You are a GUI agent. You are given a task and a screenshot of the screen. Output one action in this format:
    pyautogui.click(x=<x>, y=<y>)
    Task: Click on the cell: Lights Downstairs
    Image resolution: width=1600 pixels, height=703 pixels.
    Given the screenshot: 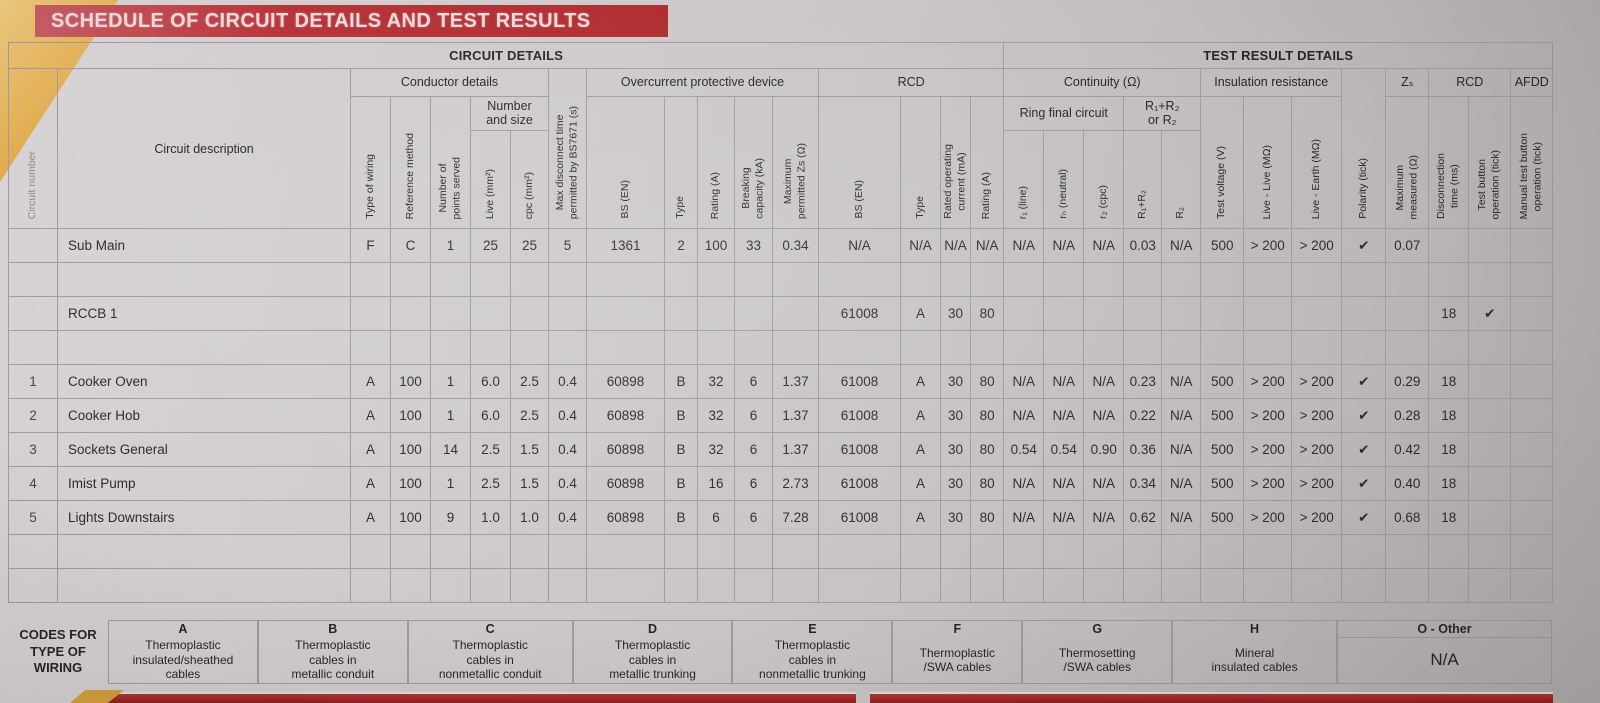 What is the action you would take?
    pyautogui.click(x=204, y=517)
    